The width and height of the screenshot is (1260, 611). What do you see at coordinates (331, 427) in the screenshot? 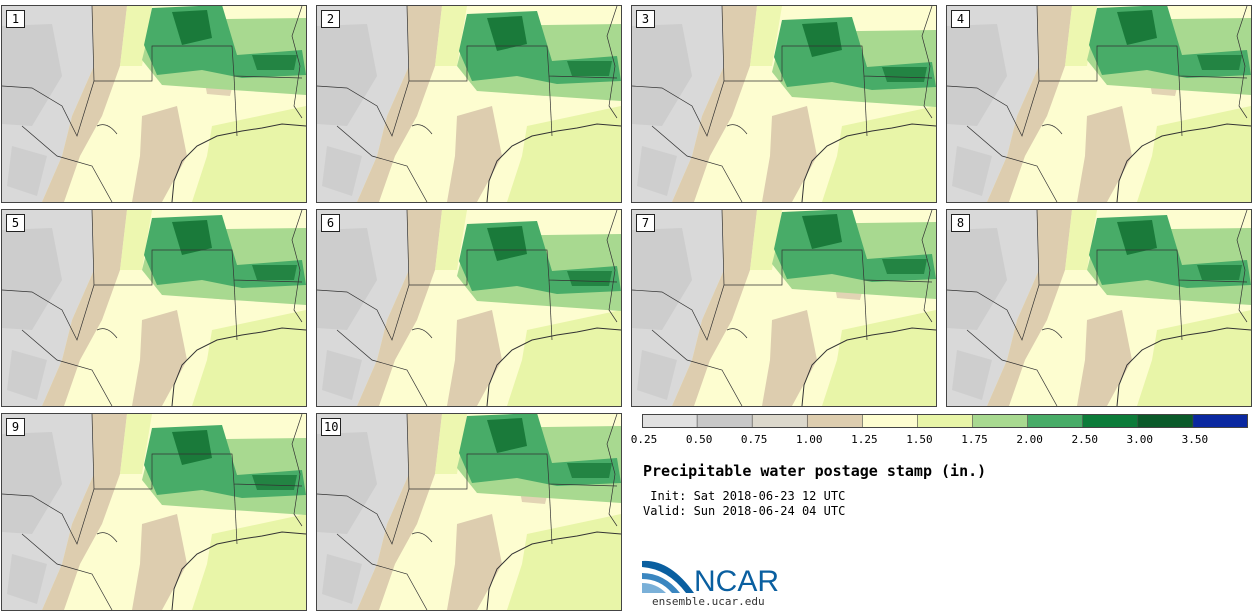
I see `member-number: 10` at bounding box center [331, 427].